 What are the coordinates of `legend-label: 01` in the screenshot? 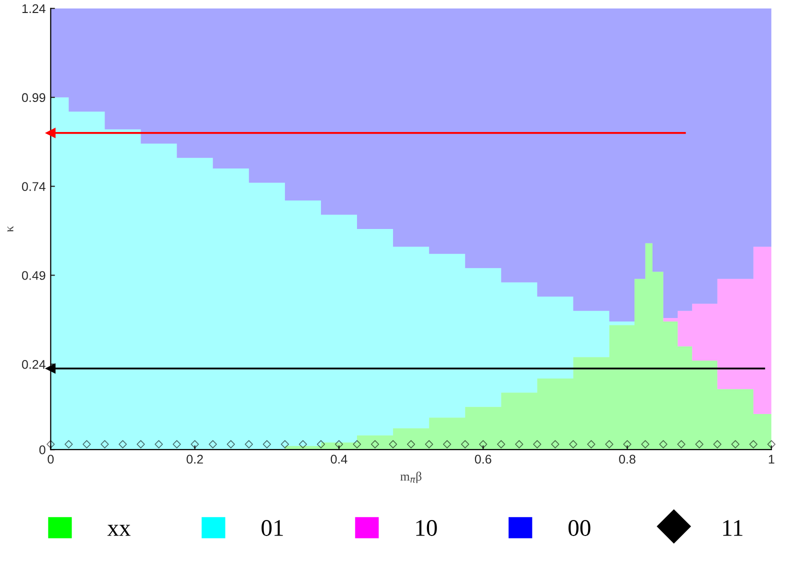 It's located at (272, 528).